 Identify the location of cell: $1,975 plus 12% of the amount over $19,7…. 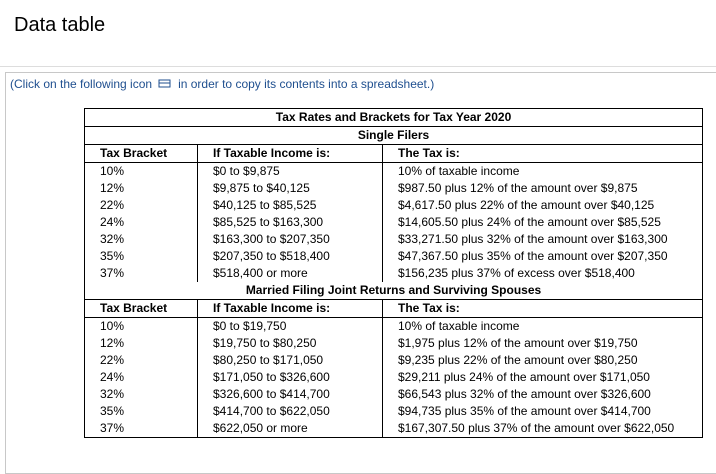
(542, 343).